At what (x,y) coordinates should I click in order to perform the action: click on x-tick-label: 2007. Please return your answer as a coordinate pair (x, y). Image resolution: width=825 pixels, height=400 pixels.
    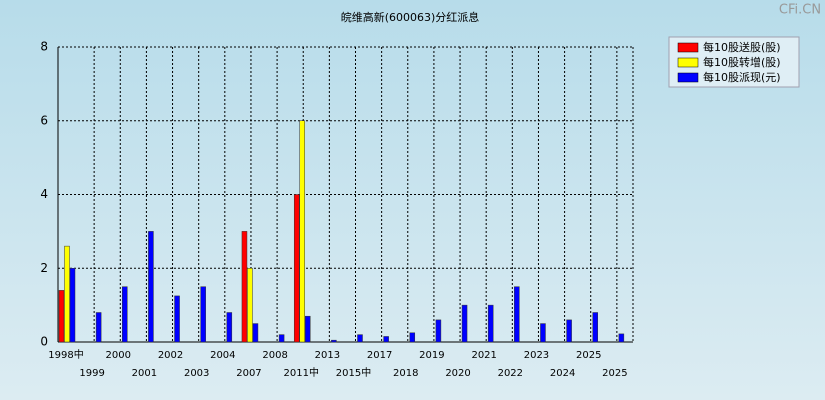
    Looking at the image, I should click on (248, 373).